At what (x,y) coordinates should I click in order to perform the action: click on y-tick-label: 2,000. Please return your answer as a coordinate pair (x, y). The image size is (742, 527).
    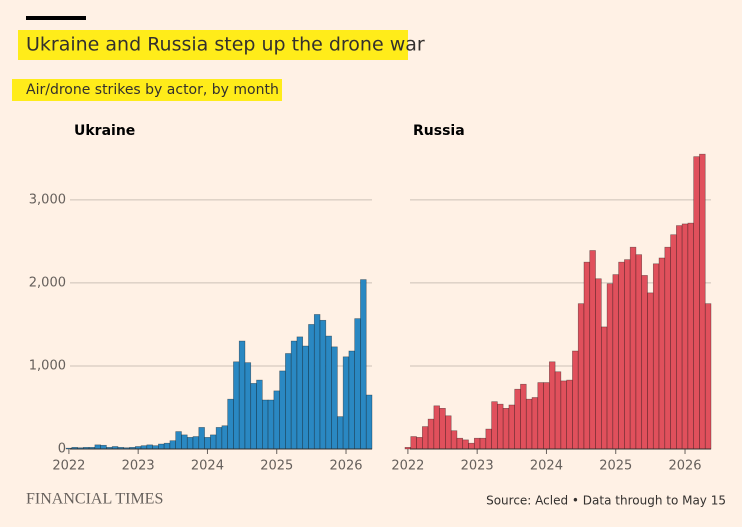
    Looking at the image, I should click on (47, 282).